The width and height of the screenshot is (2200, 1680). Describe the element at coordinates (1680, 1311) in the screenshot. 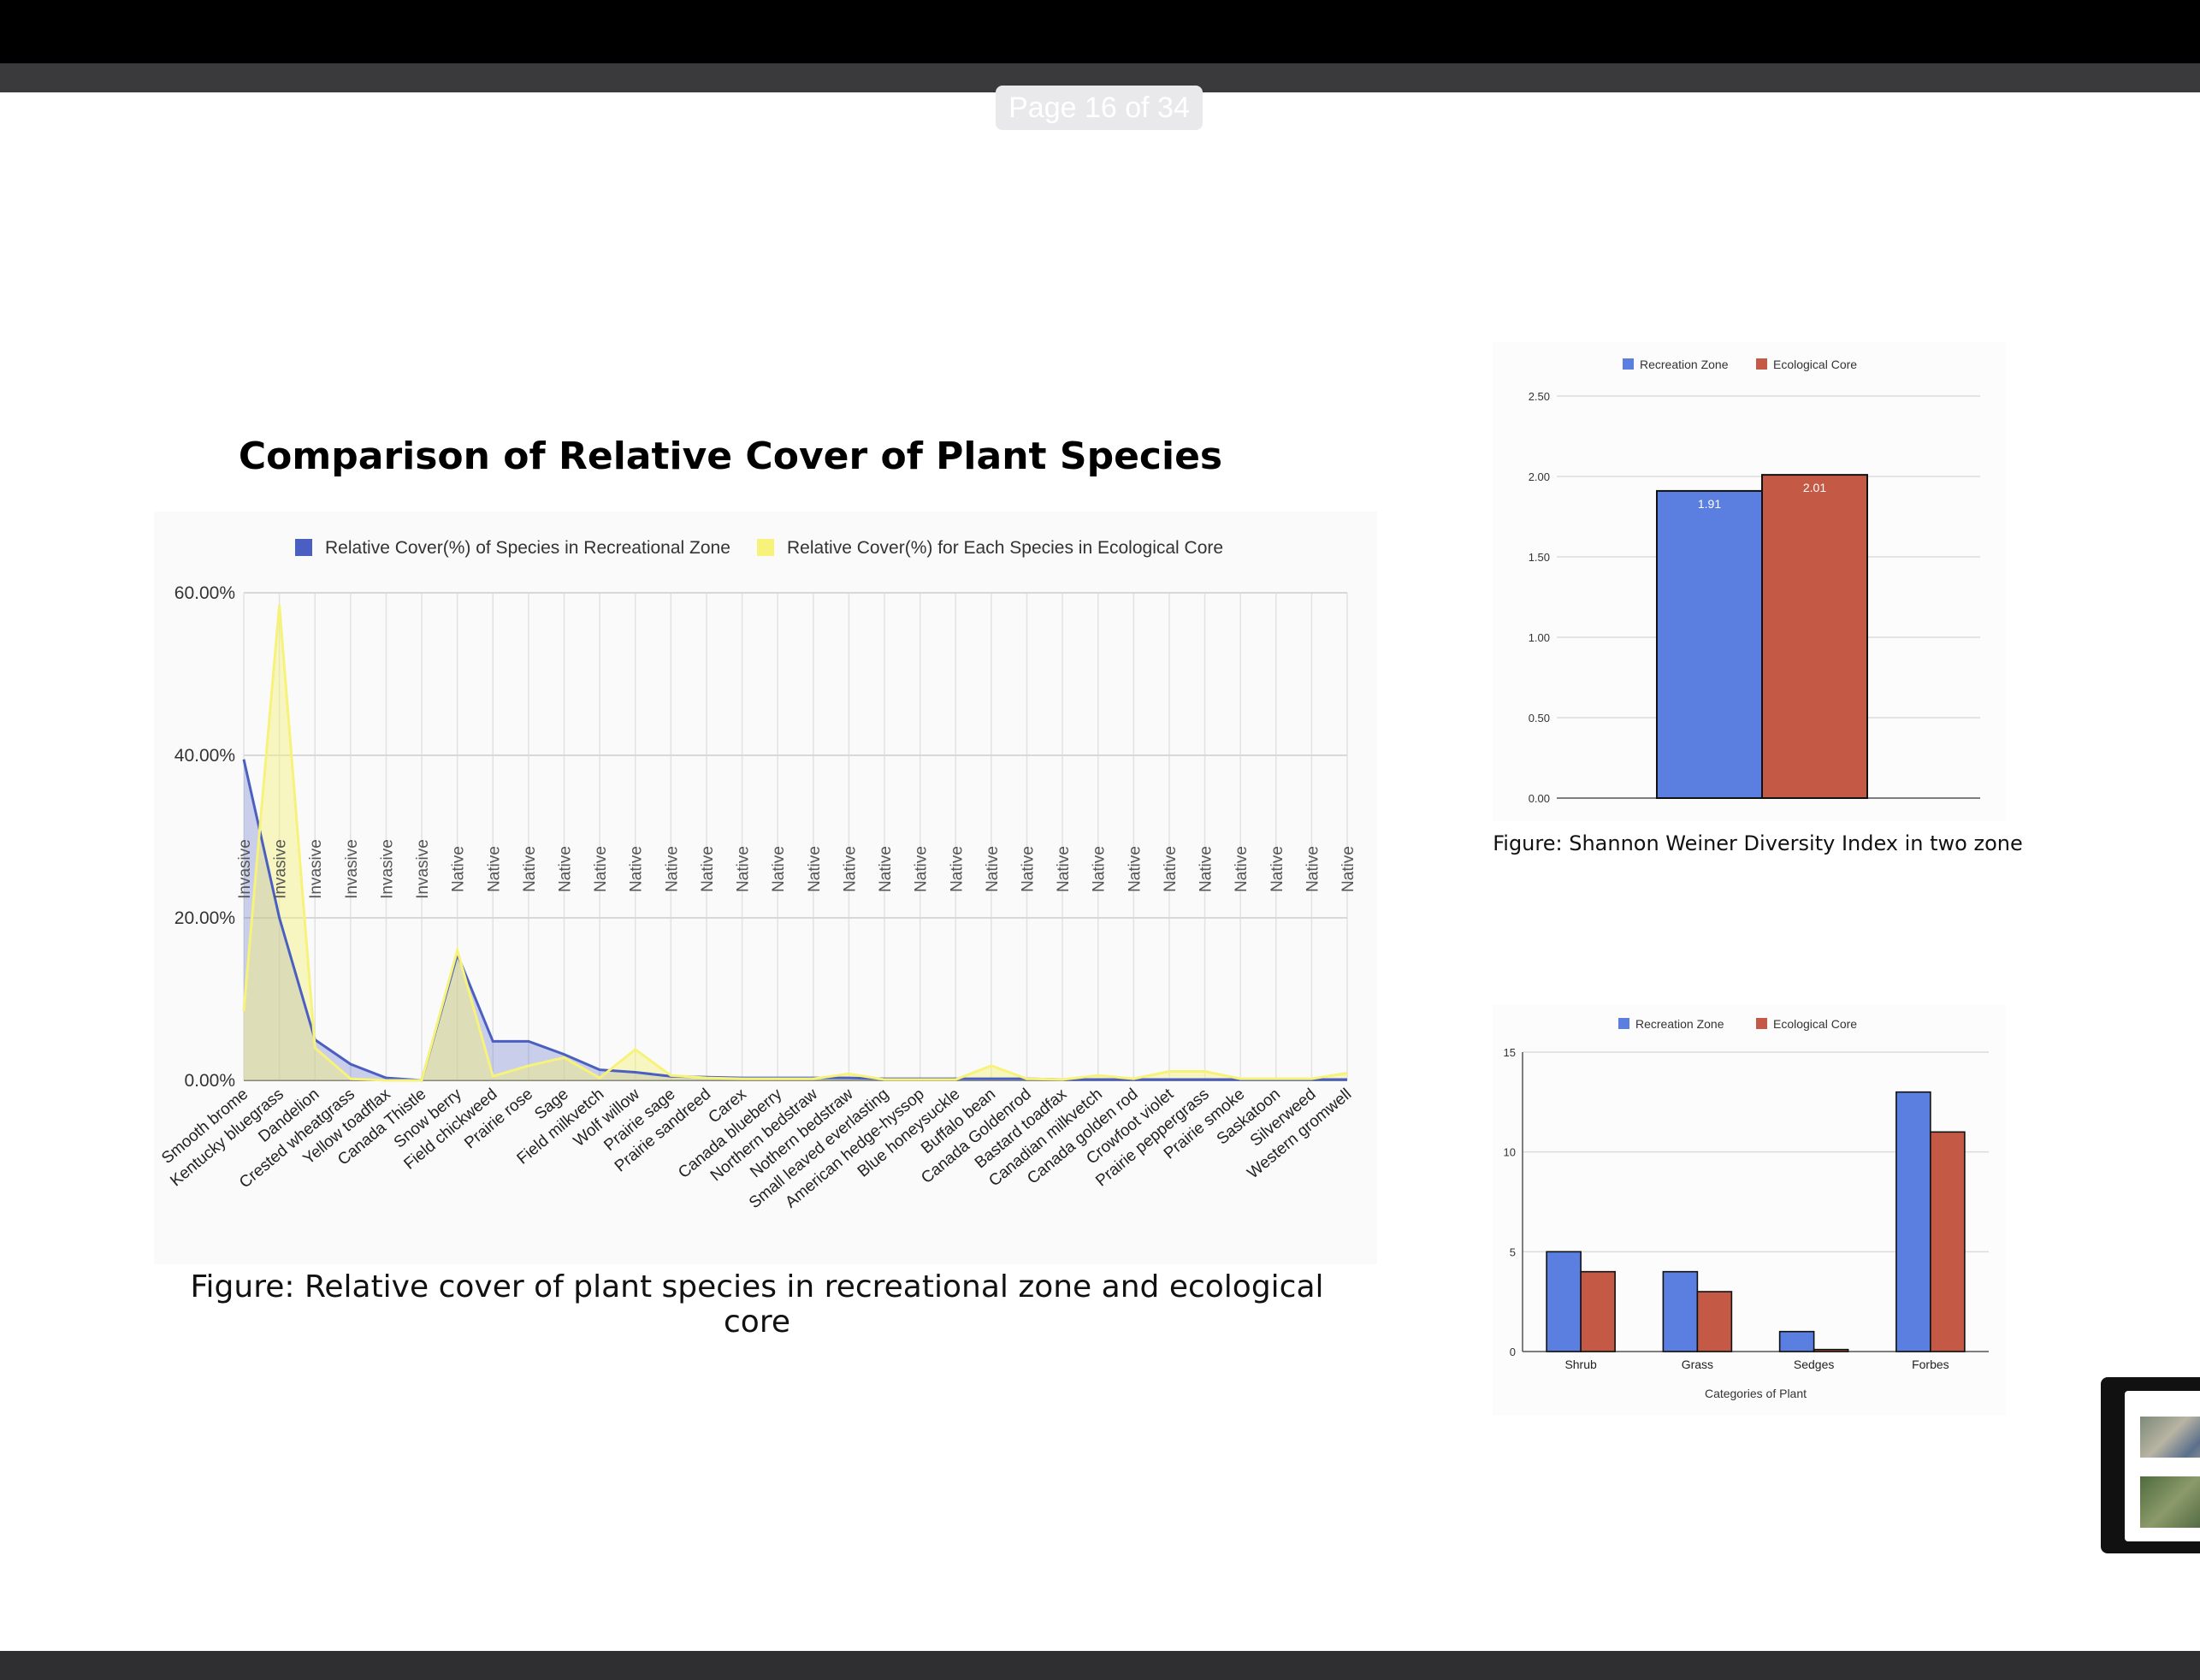

I see `bar-grass-recreation` at that location.